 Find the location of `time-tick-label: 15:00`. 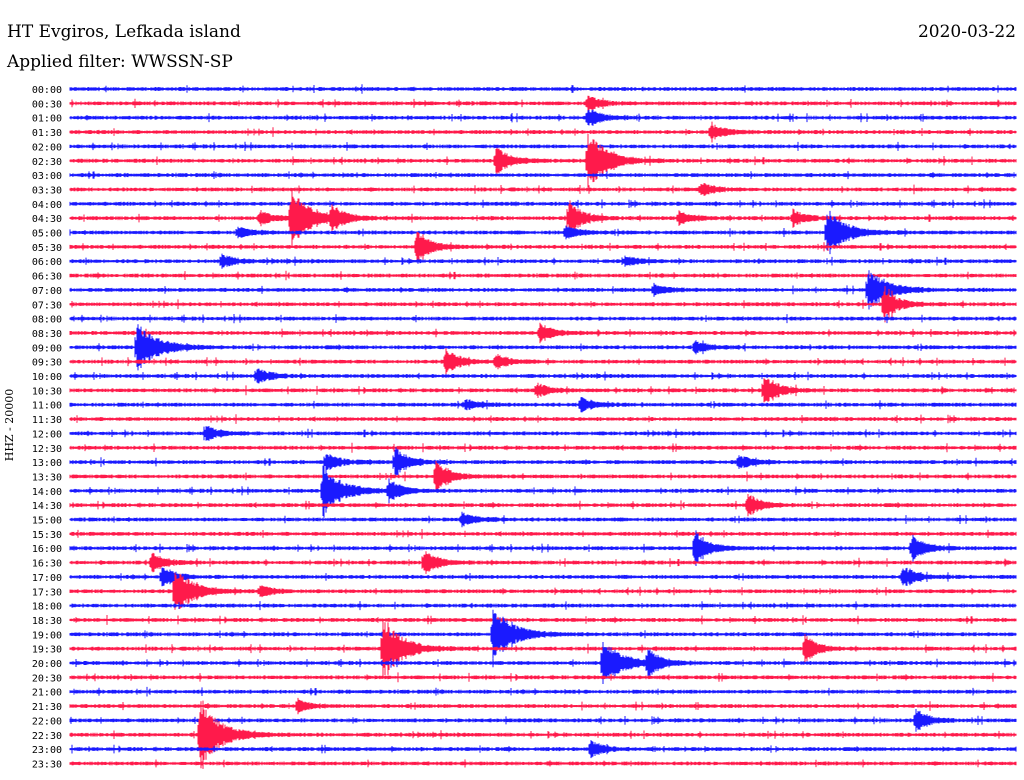

time-tick-label: 15:00 is located at coordinates (47, 521).